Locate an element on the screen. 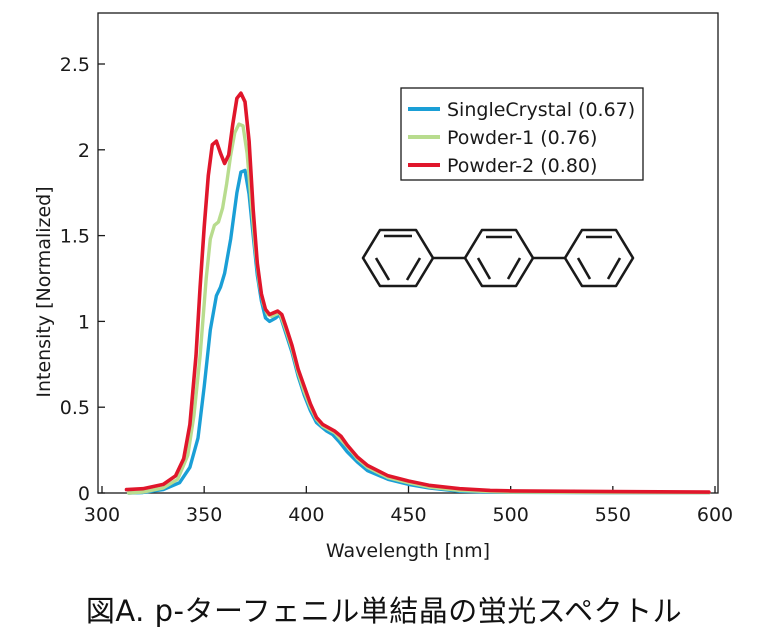  y-tick-label: 0 is located at coordinates (84, 494).